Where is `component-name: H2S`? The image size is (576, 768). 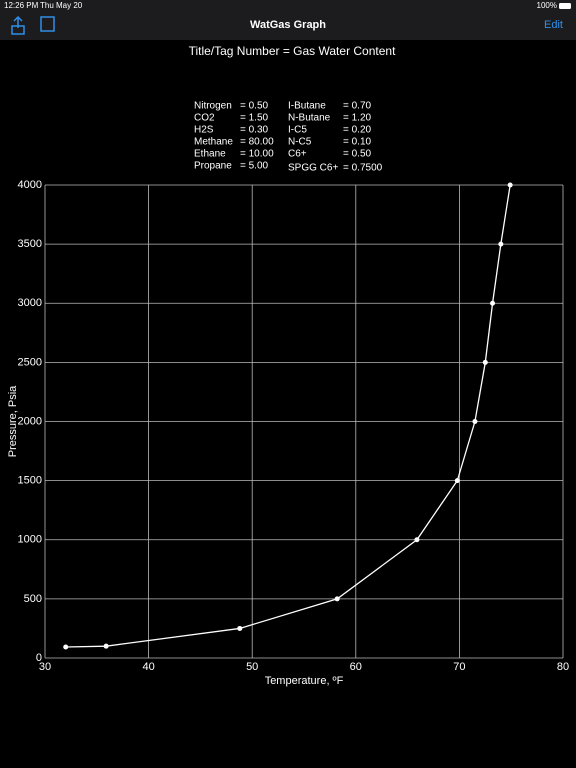
component-name: H2S is located at coordinates (204, 130).